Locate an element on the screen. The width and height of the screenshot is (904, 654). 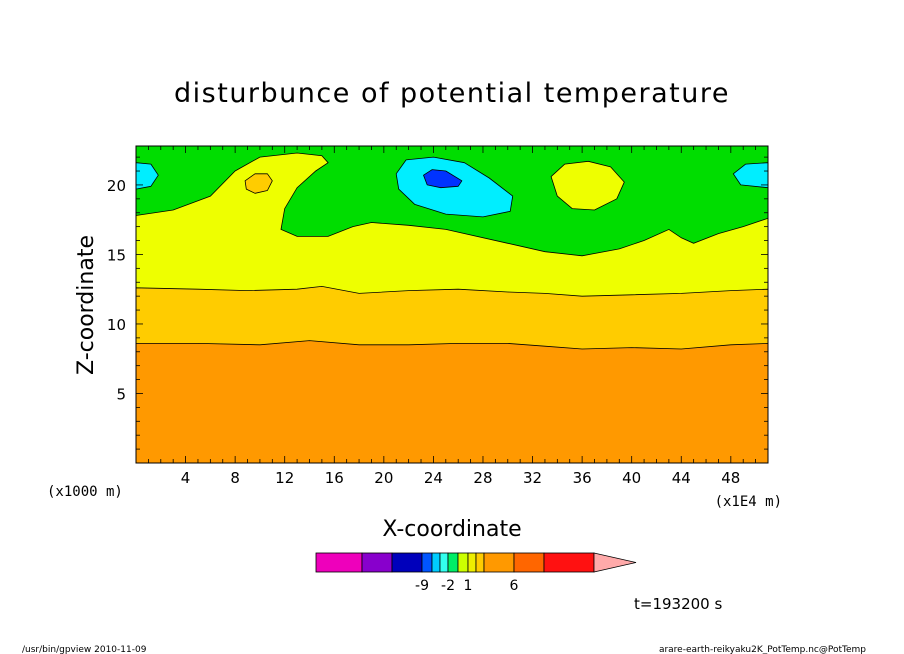
colorbar-label: 1 is located at coordinates (468, 586).